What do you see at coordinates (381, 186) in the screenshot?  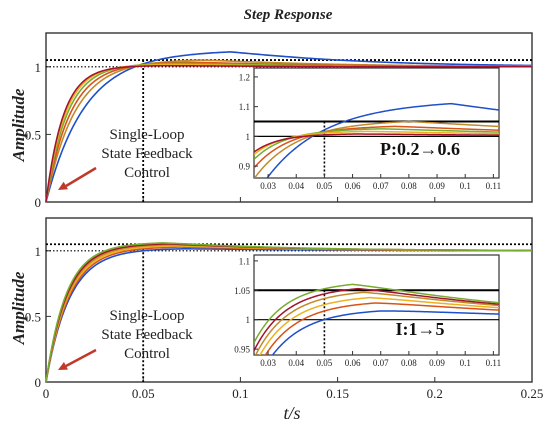 I see `top-inset-xtick-label: 0.07` at bounding box center [381, 186].